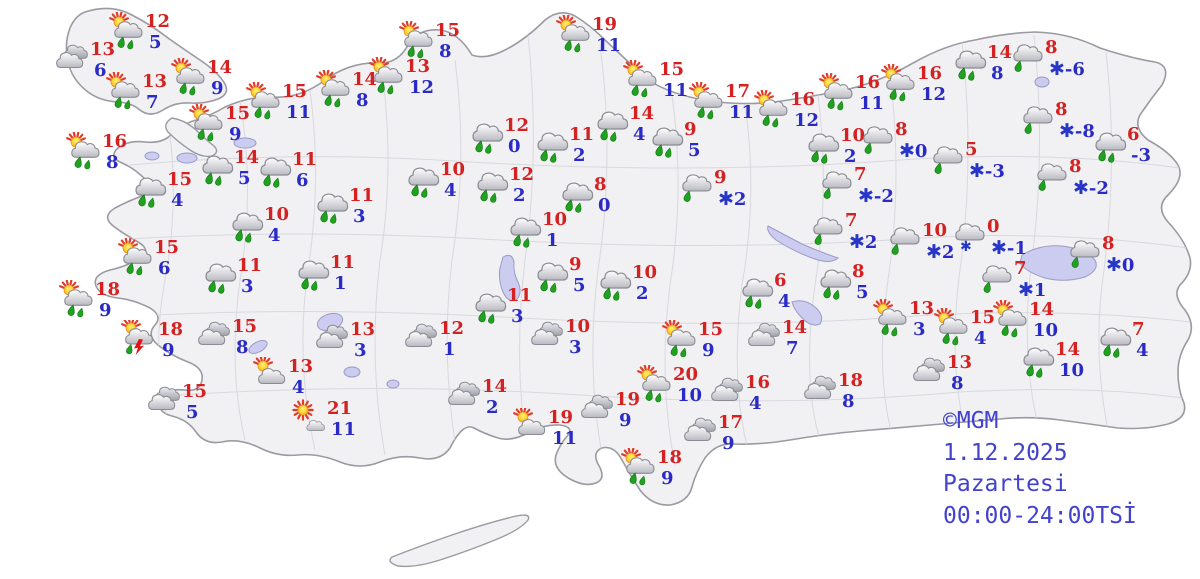 Image resolution: width=1200 pixels, height=579 pixels. Describe the element at coordinates (669, 385) in the screenshot. I see `weather-station: 20 10` at that location.